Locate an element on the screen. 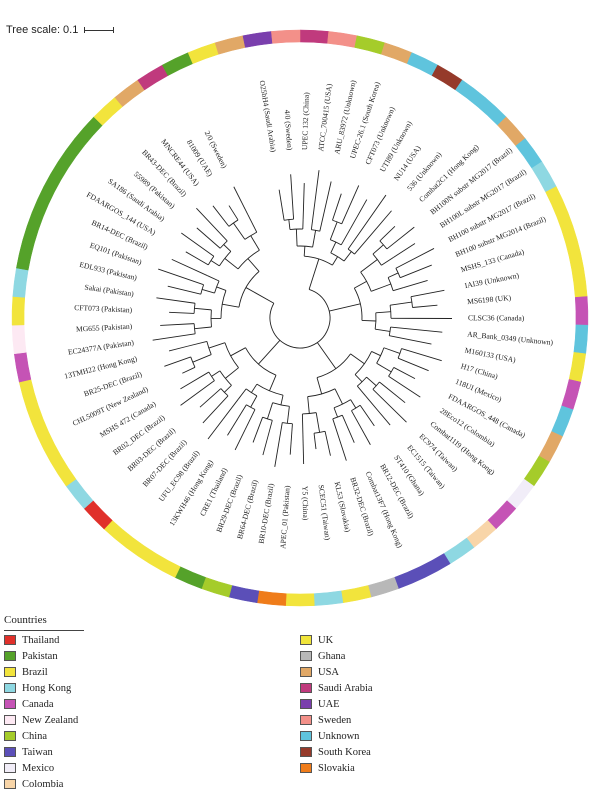 This screenshot has width=600, height=792. legend-item: Sweden is located at coordinates (336, 720).